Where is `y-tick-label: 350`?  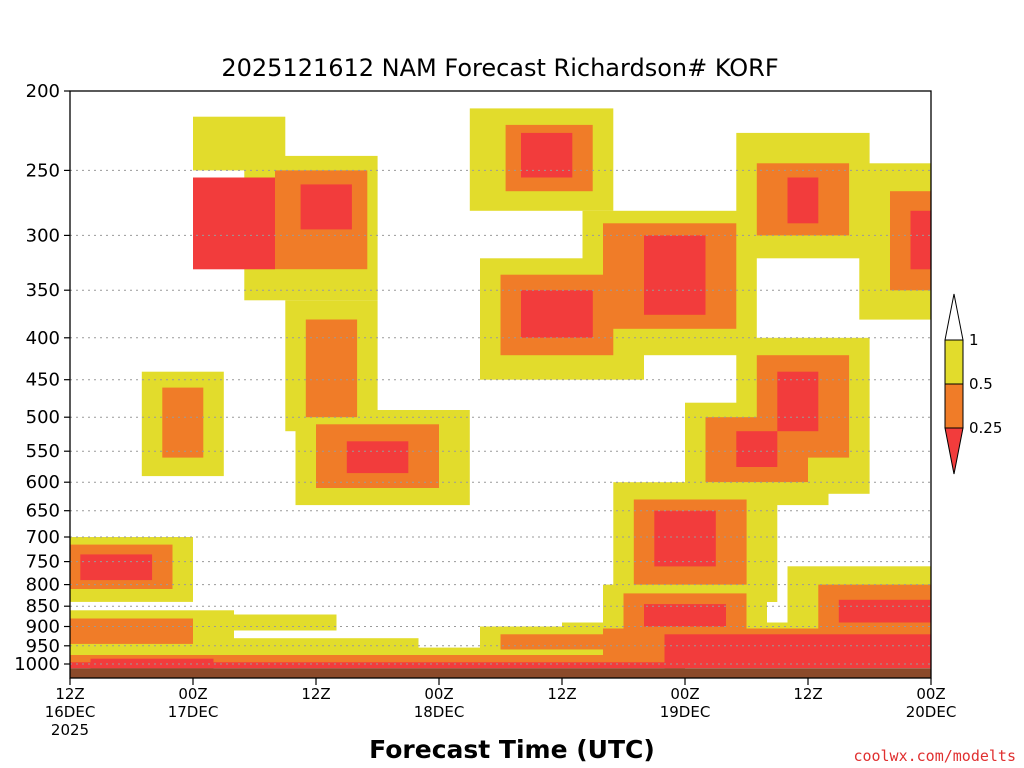
y-tick-label: 350 is located at coordinates (43, 290).